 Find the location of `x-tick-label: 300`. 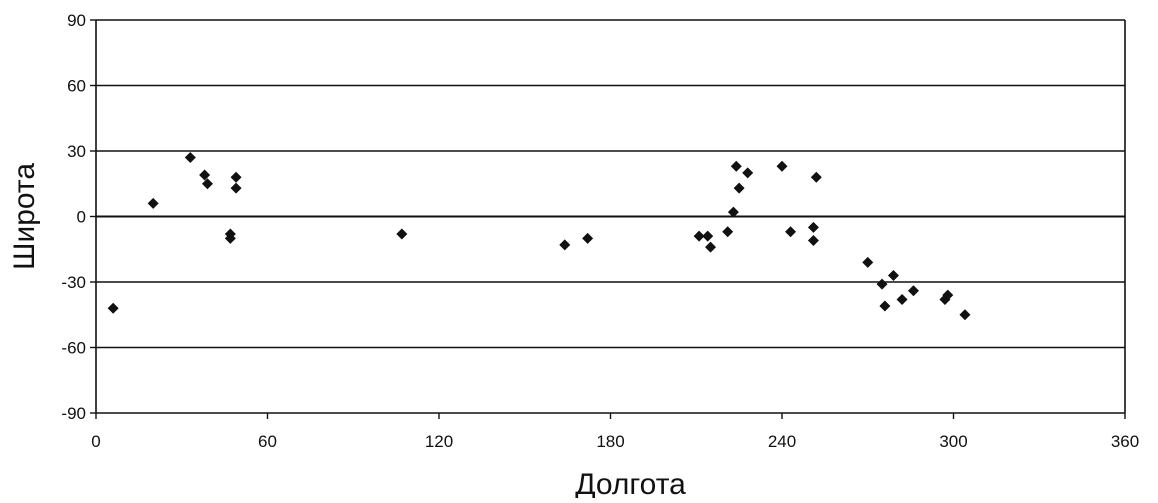

x-tick-label: 300 is located at coordinates (953, 441).